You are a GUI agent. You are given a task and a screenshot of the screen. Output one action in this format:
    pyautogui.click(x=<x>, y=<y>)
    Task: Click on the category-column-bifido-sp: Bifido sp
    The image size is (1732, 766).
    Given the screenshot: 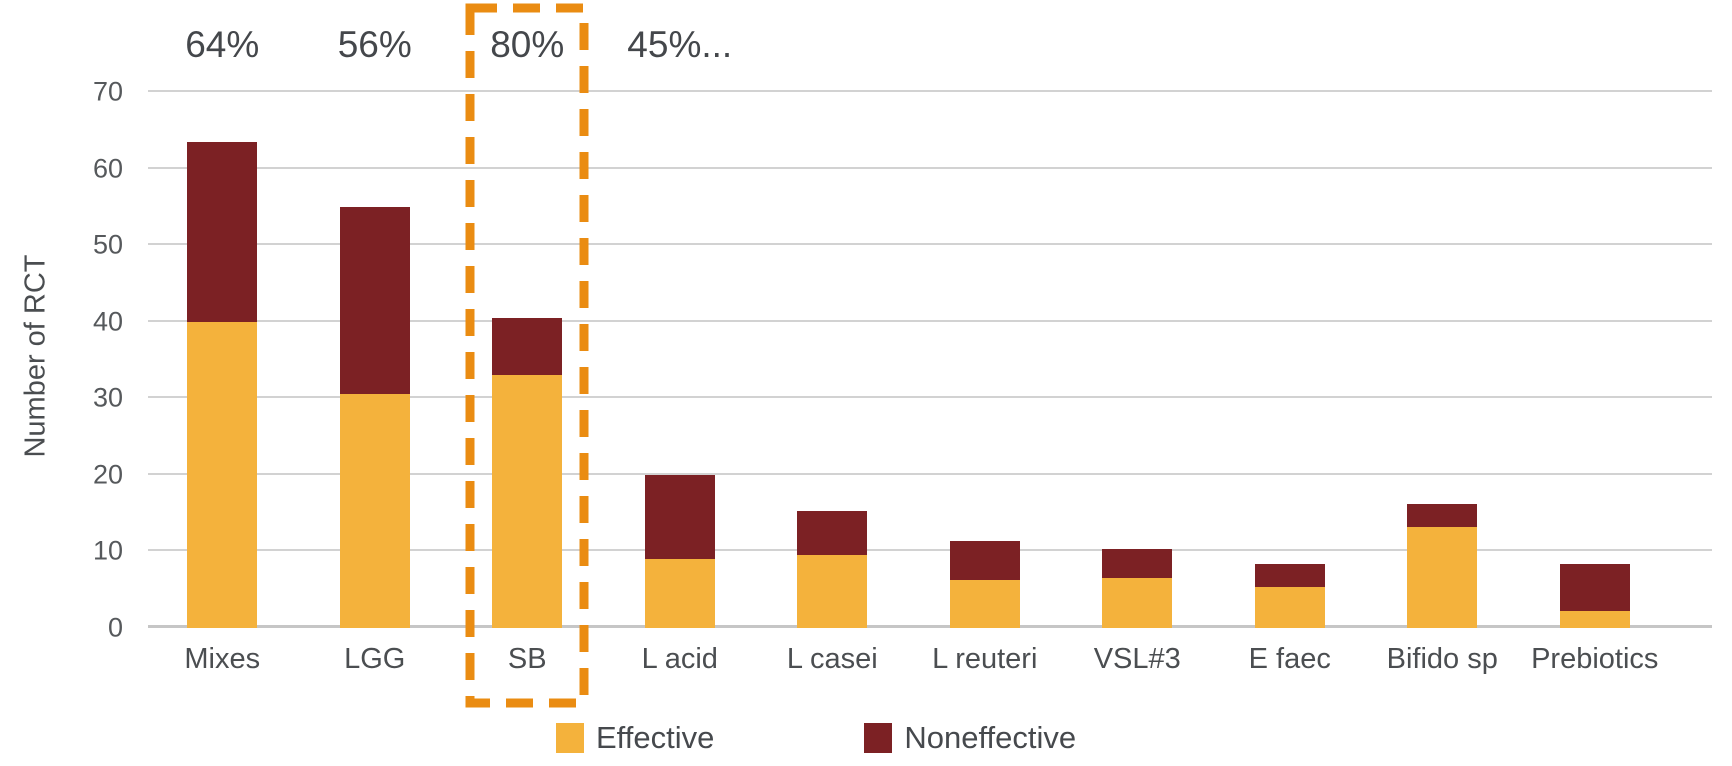 What is the action you would take?
    pyautogui.click(x=1442, y=383)
    